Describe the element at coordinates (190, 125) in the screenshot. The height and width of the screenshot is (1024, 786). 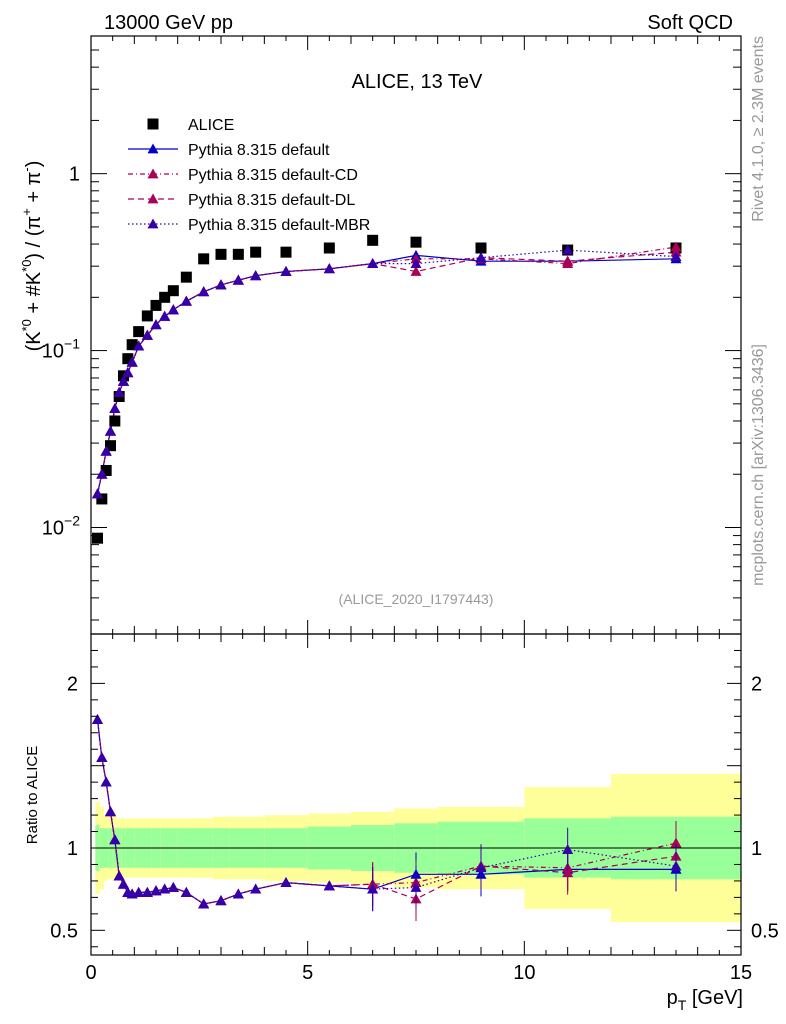
I see `legend-entry-data: ALICE` at that location.